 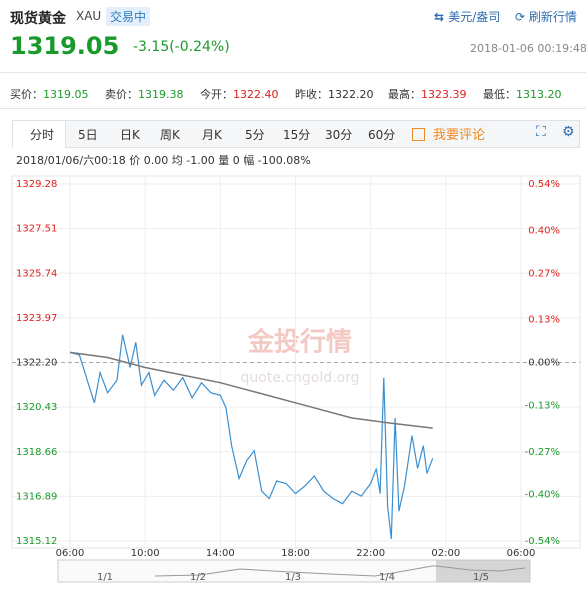 What do you see at coordinates (459, 135) in the screenshot?
I see `comment-label: 我要评论` at bounding box center [459, 135].